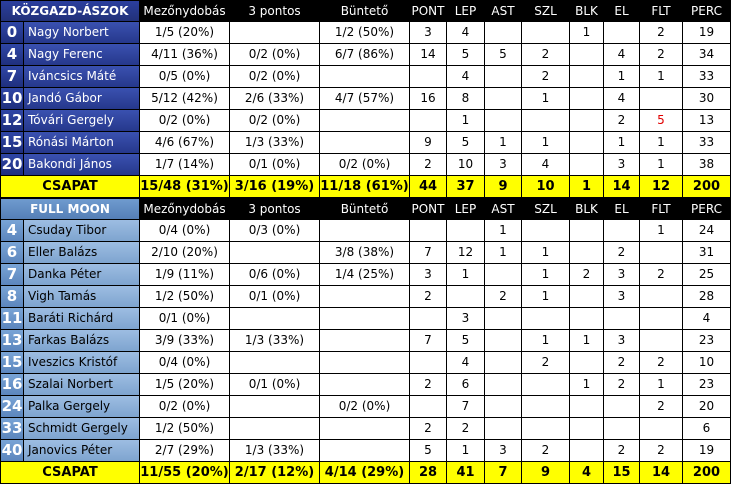 This screenshot has width=731, height=484. I want to click on total-szl-col: 10, so click(546, 187).